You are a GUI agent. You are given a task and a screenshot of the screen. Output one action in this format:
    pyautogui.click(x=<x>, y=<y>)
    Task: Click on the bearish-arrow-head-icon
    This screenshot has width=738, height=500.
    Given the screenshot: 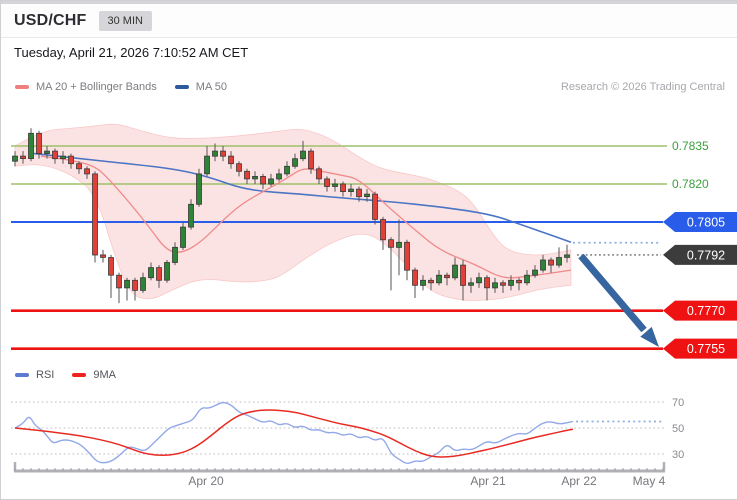 What is the action you would take?
    pyautogui.click(x=649, y=336)
    